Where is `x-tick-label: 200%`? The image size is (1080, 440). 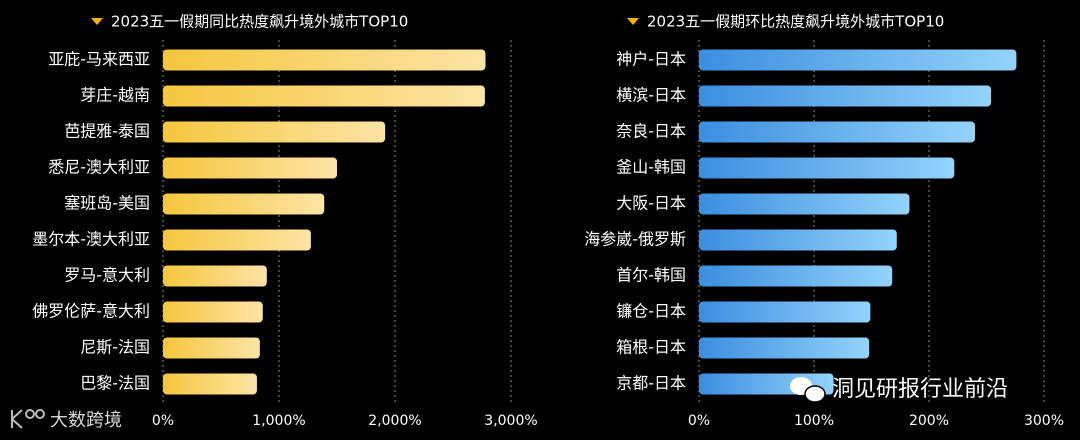 x-tick-label: 200% is located at coordinates (929, 421).